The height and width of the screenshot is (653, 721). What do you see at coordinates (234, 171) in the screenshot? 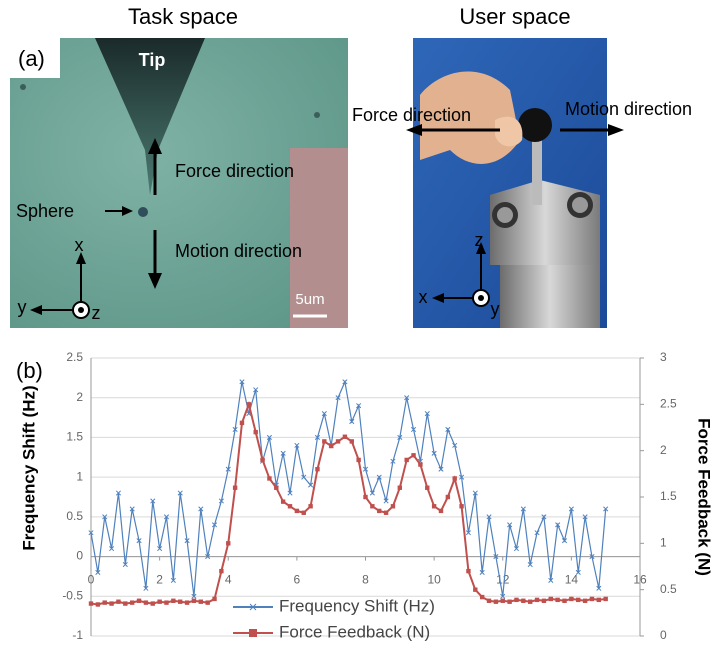
I see `force-direction-label: Force direction` at bounding box center [234, 171].